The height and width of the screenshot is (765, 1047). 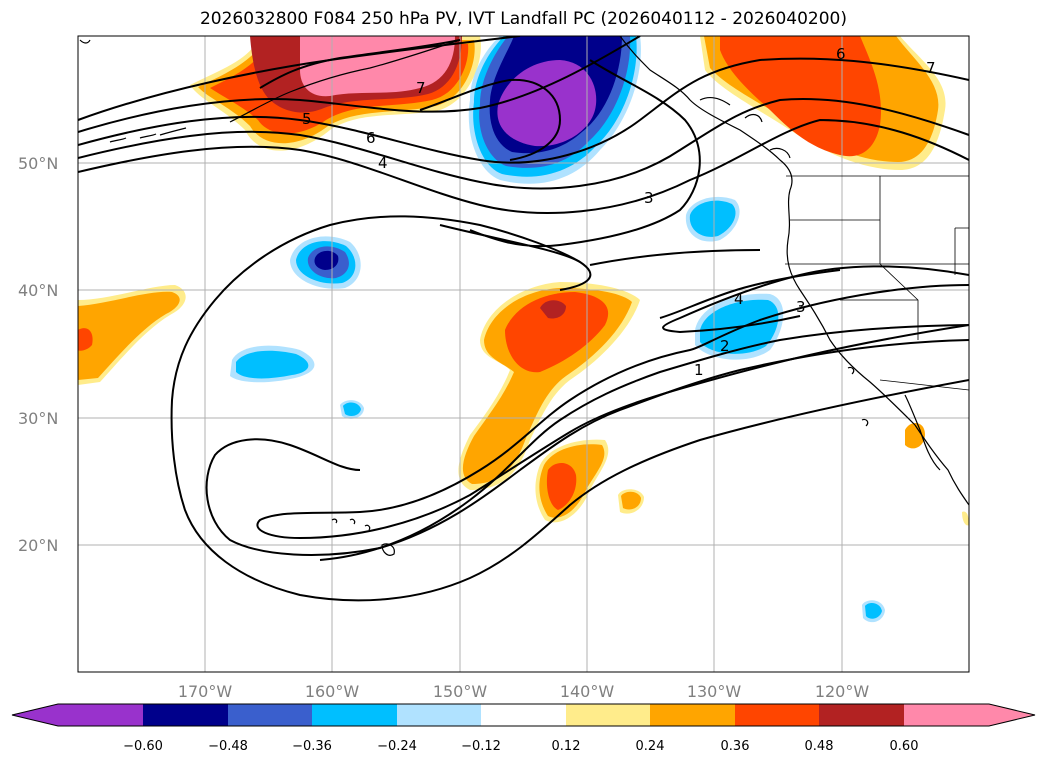 What do you see at coordinates (714, 691) in the screenshot?
I see `lon-label: 130°W` at bounding box center [714, 691].